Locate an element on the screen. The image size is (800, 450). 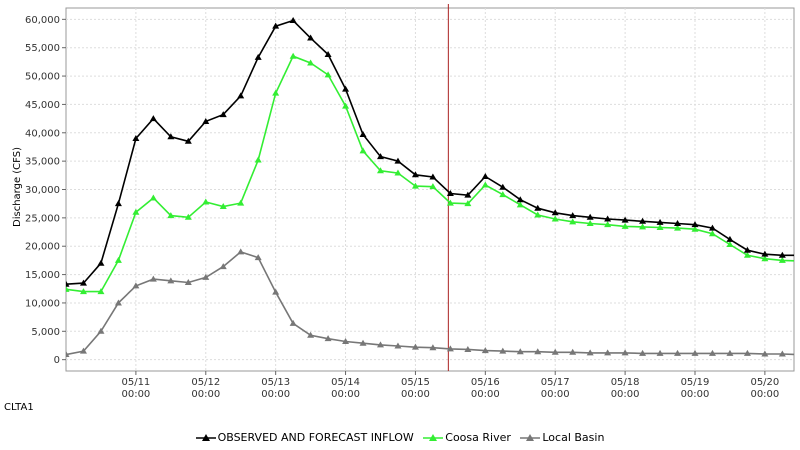
y-tick-label: 20,000 is located at coordinates (42, 247).